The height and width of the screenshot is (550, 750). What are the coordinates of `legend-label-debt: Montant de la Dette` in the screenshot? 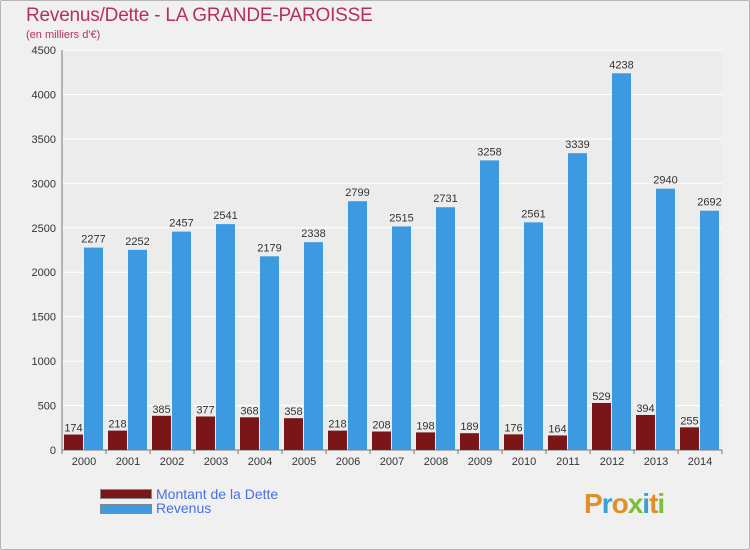 It's located at (217, 494).